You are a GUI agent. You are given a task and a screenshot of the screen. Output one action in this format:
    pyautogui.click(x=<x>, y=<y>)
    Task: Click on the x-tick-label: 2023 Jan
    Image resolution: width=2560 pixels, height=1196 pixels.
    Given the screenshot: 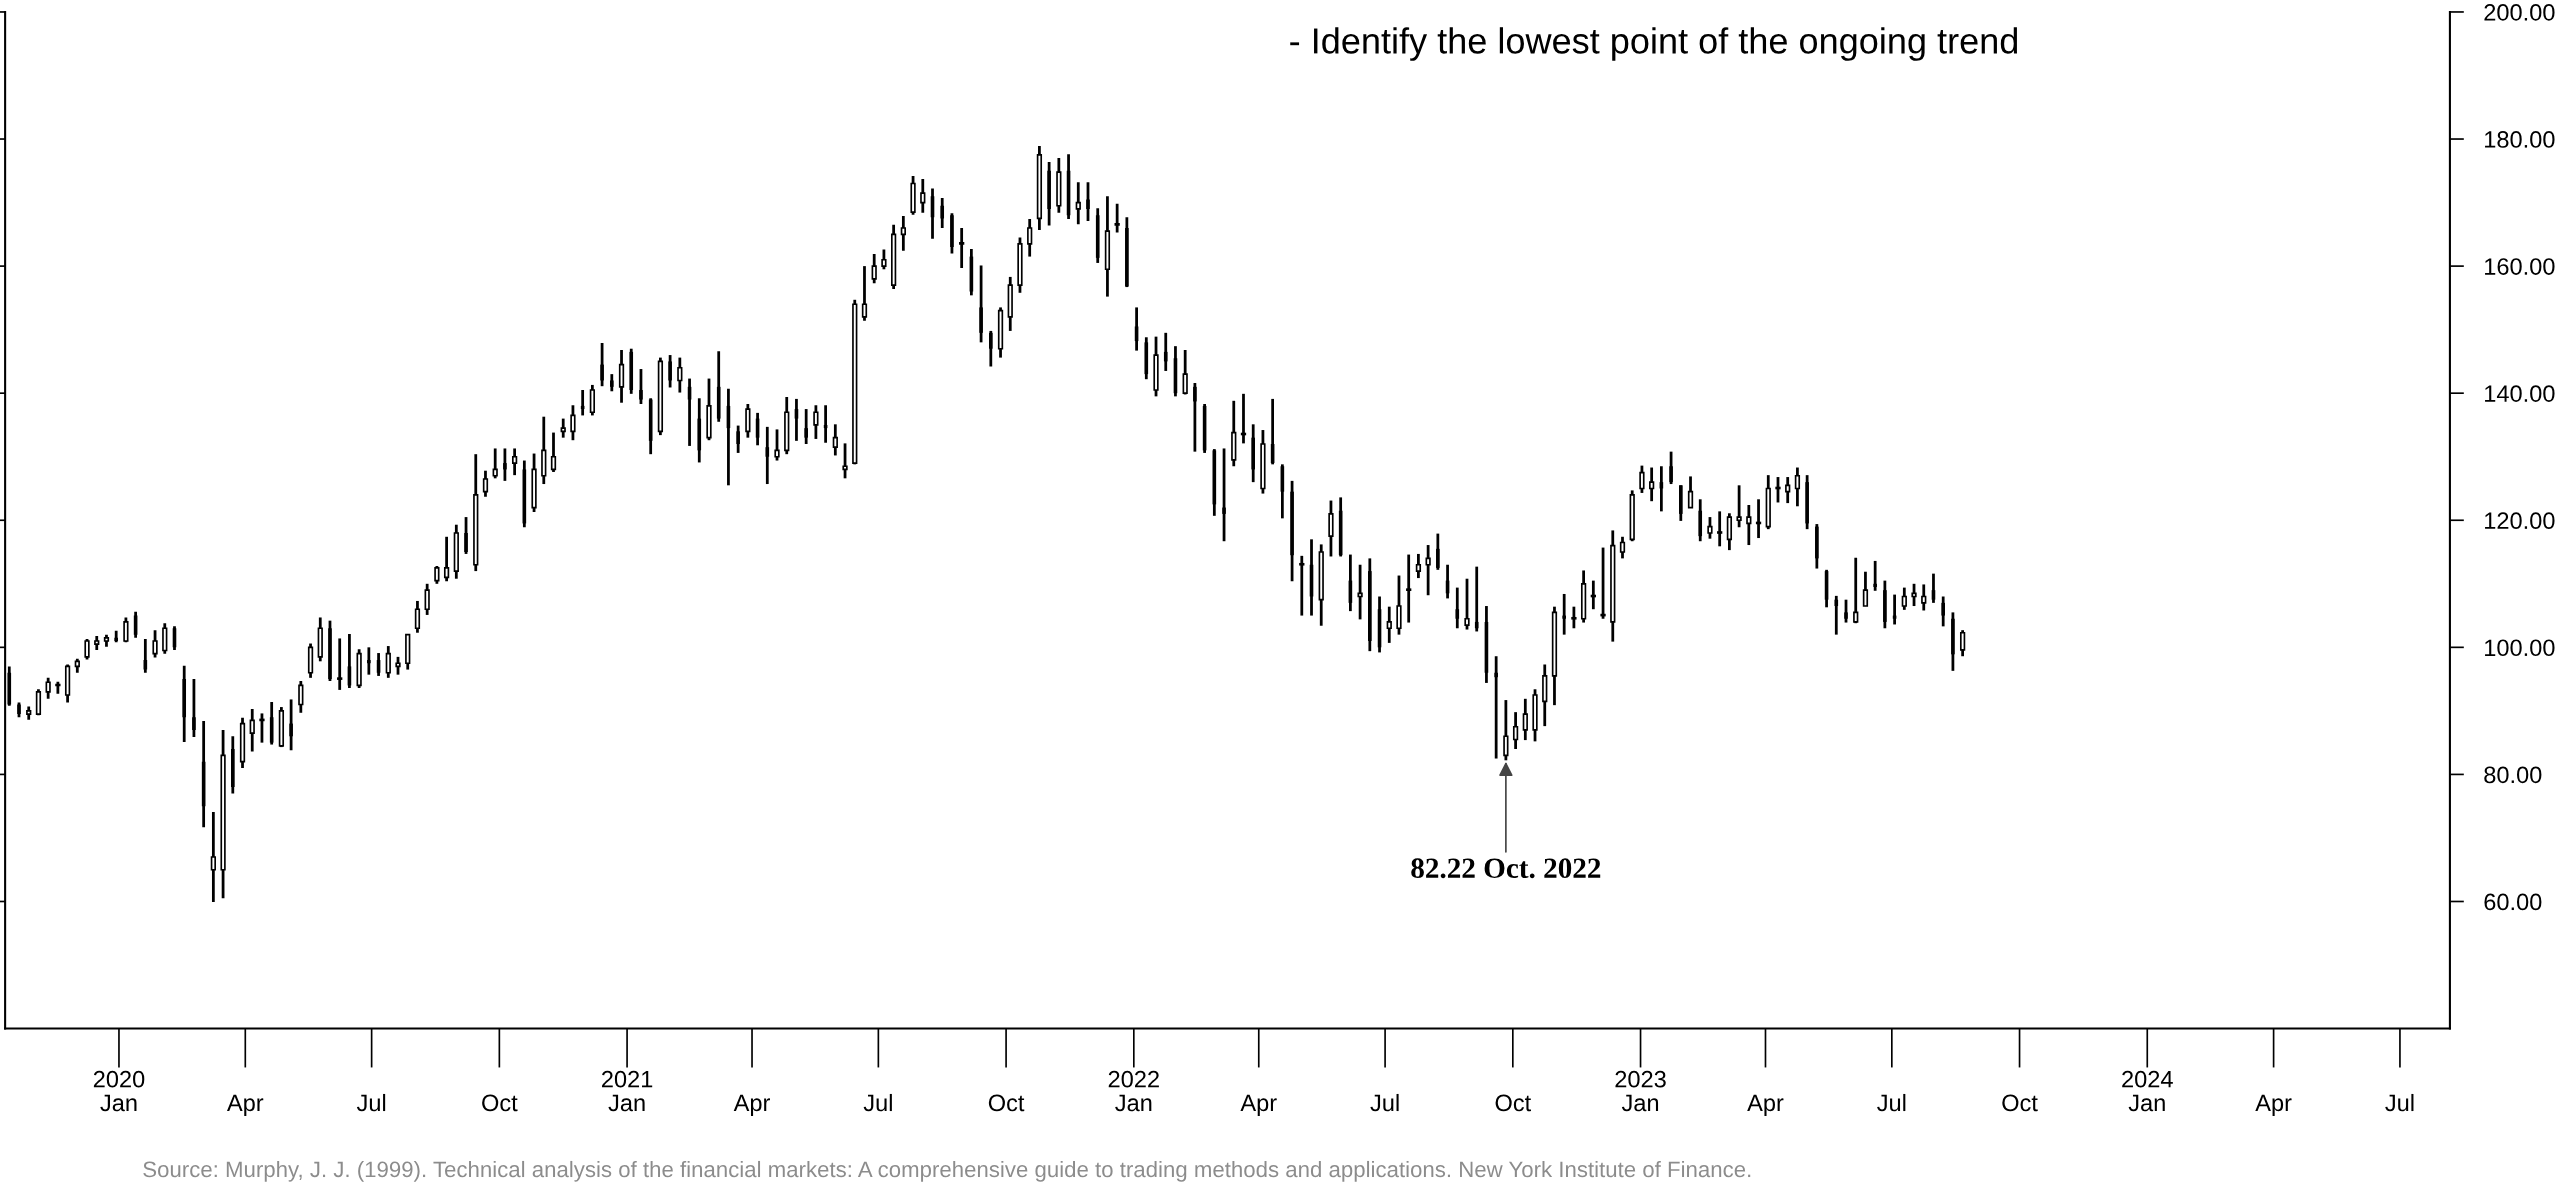 What is the action you would take?
    pyautogui.click(x=1640, y=1091)
    